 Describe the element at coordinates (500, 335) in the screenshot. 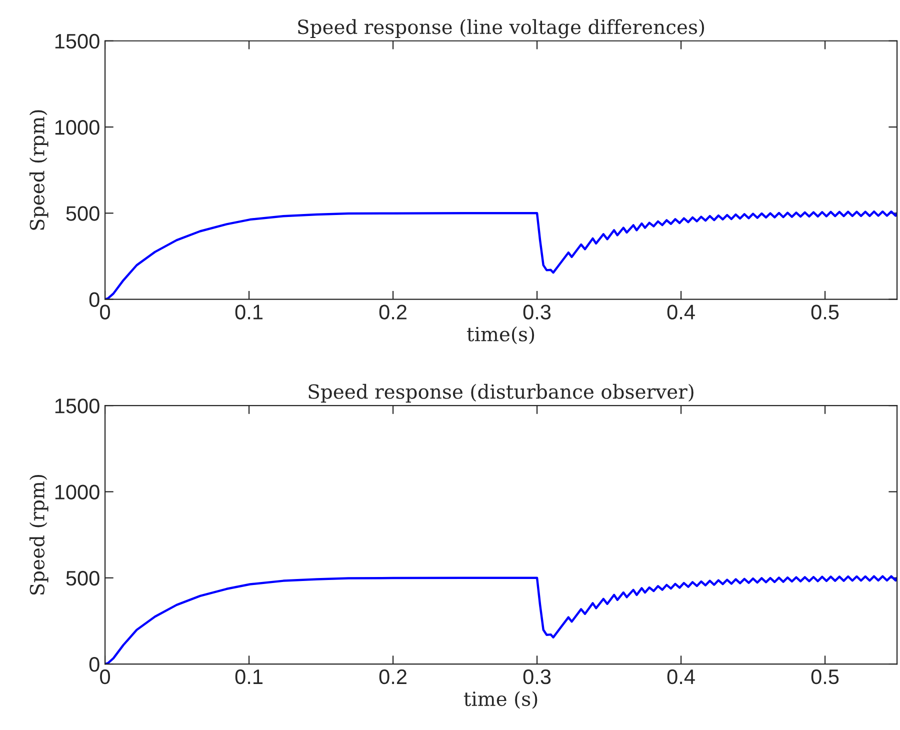

I see `x-axis-title: time(s)` at that location.